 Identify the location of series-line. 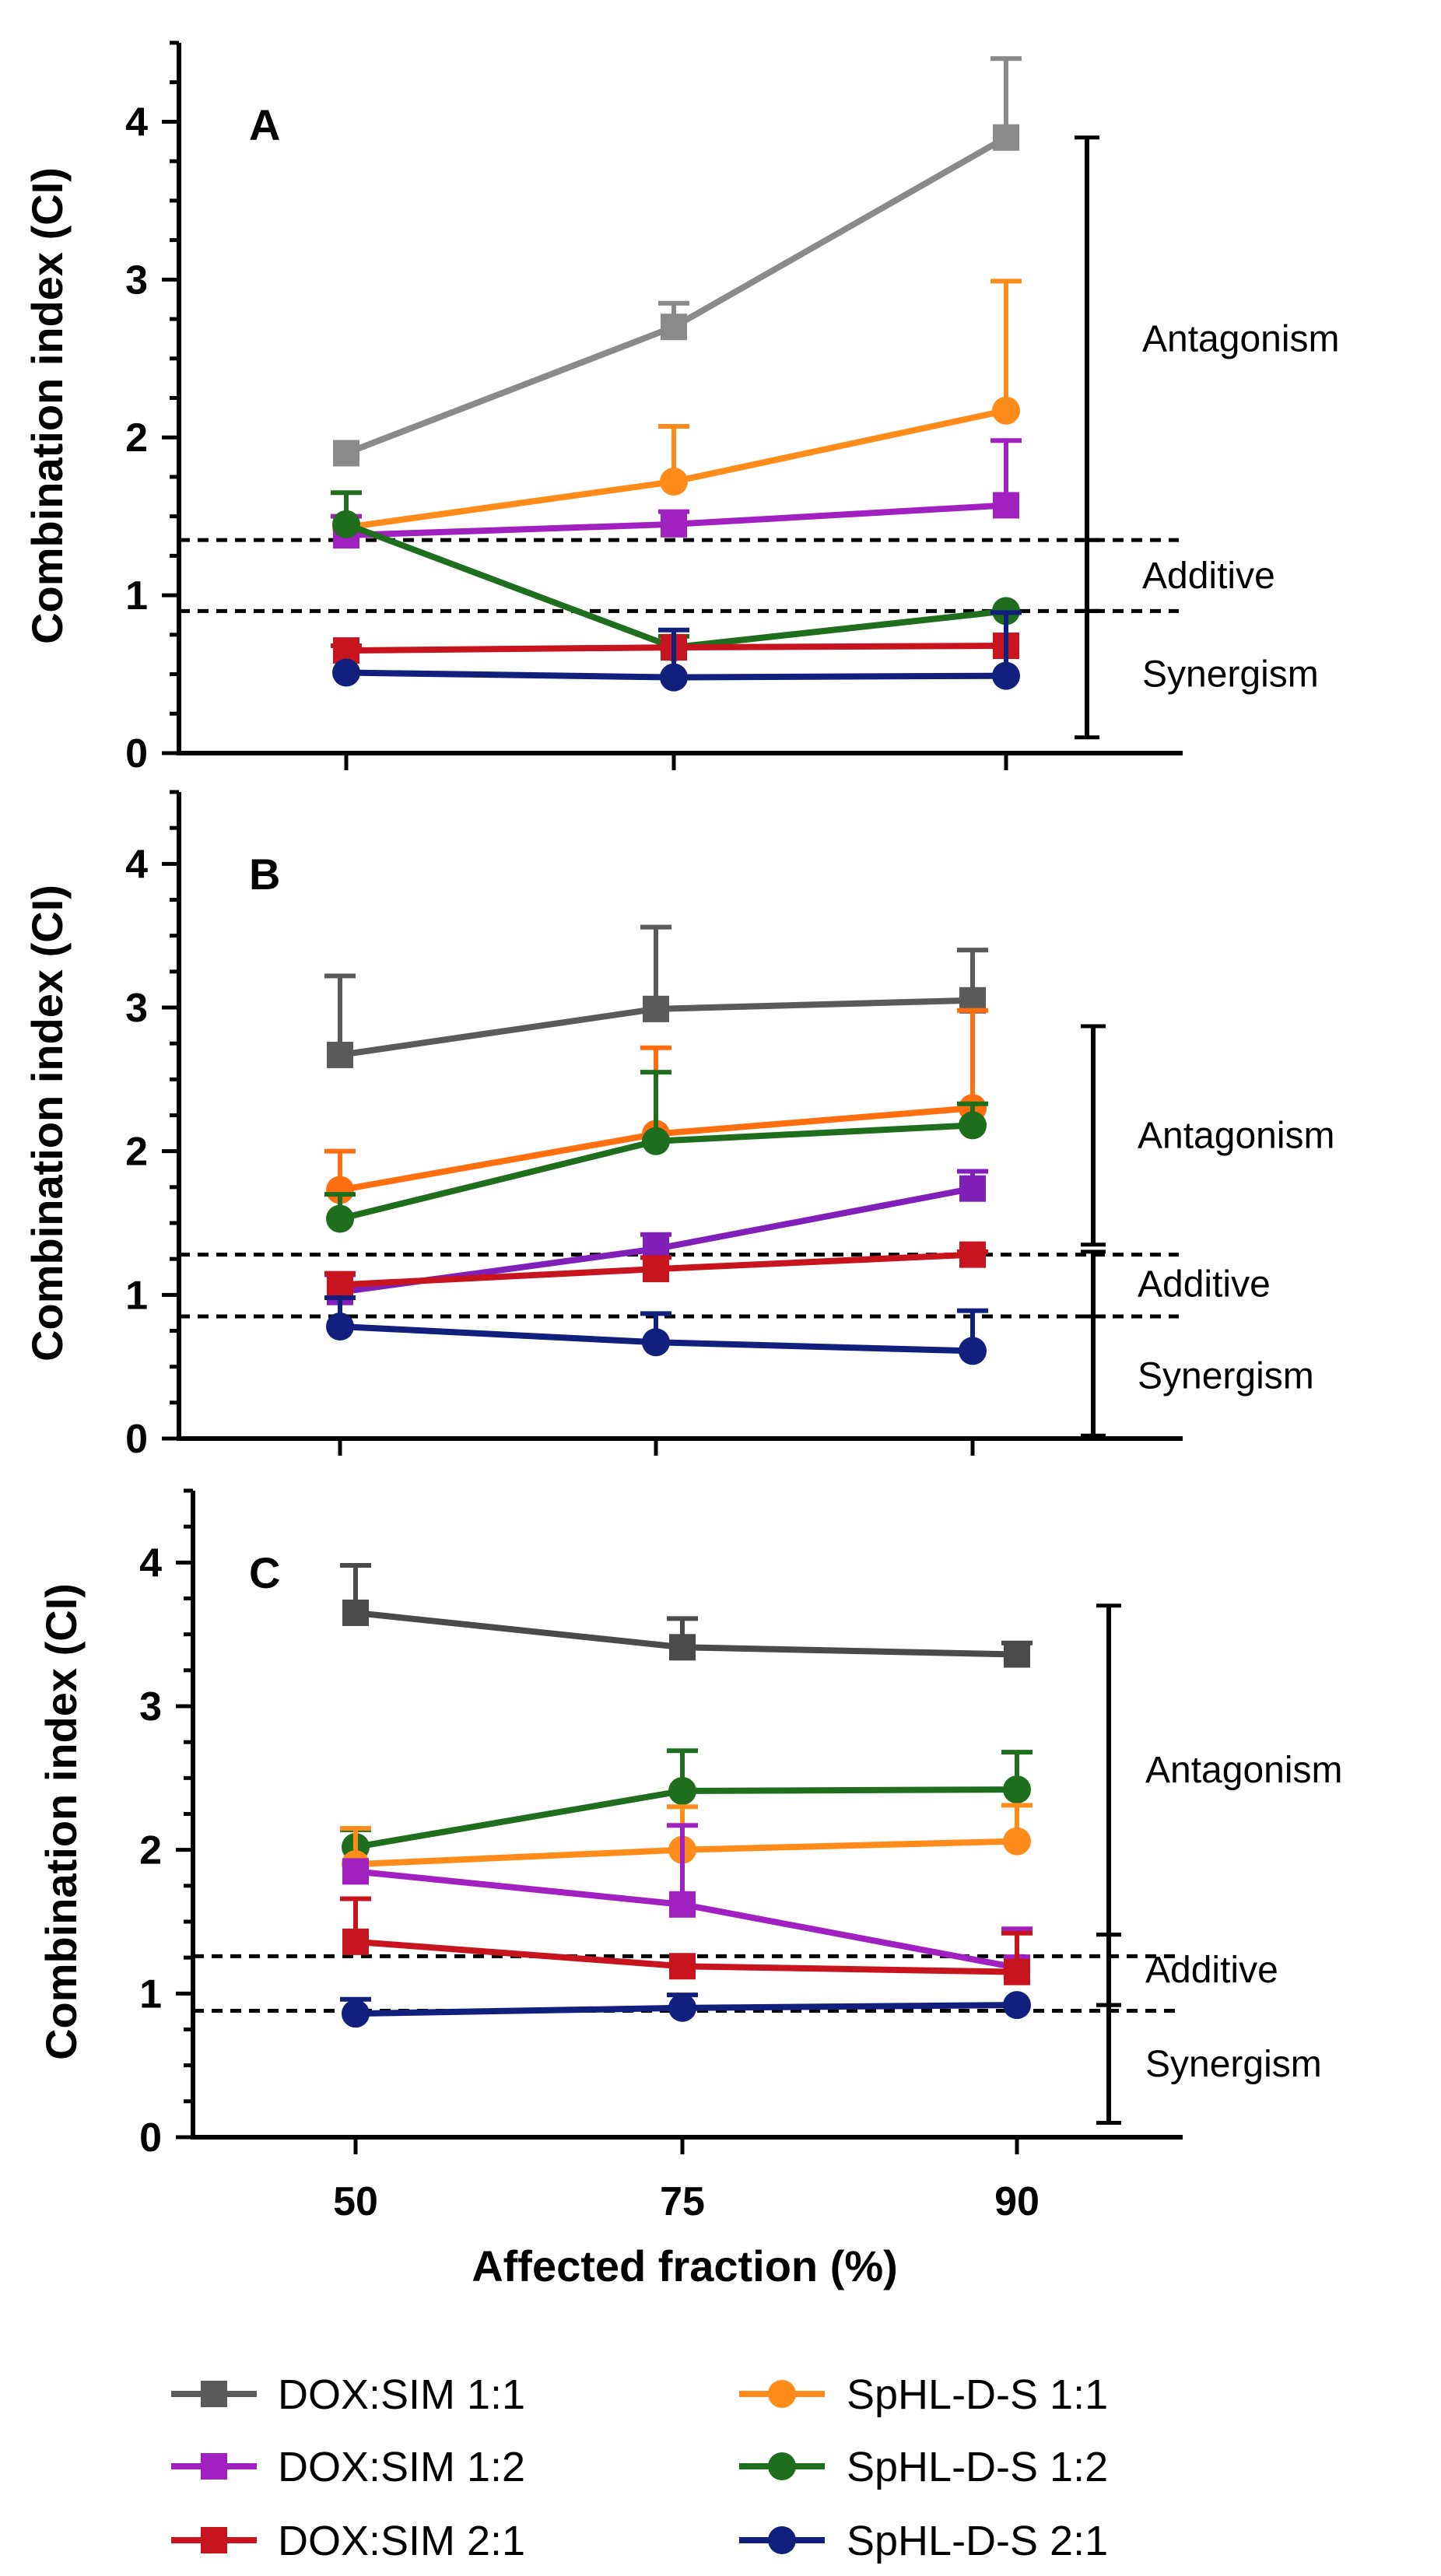
(676, 296).